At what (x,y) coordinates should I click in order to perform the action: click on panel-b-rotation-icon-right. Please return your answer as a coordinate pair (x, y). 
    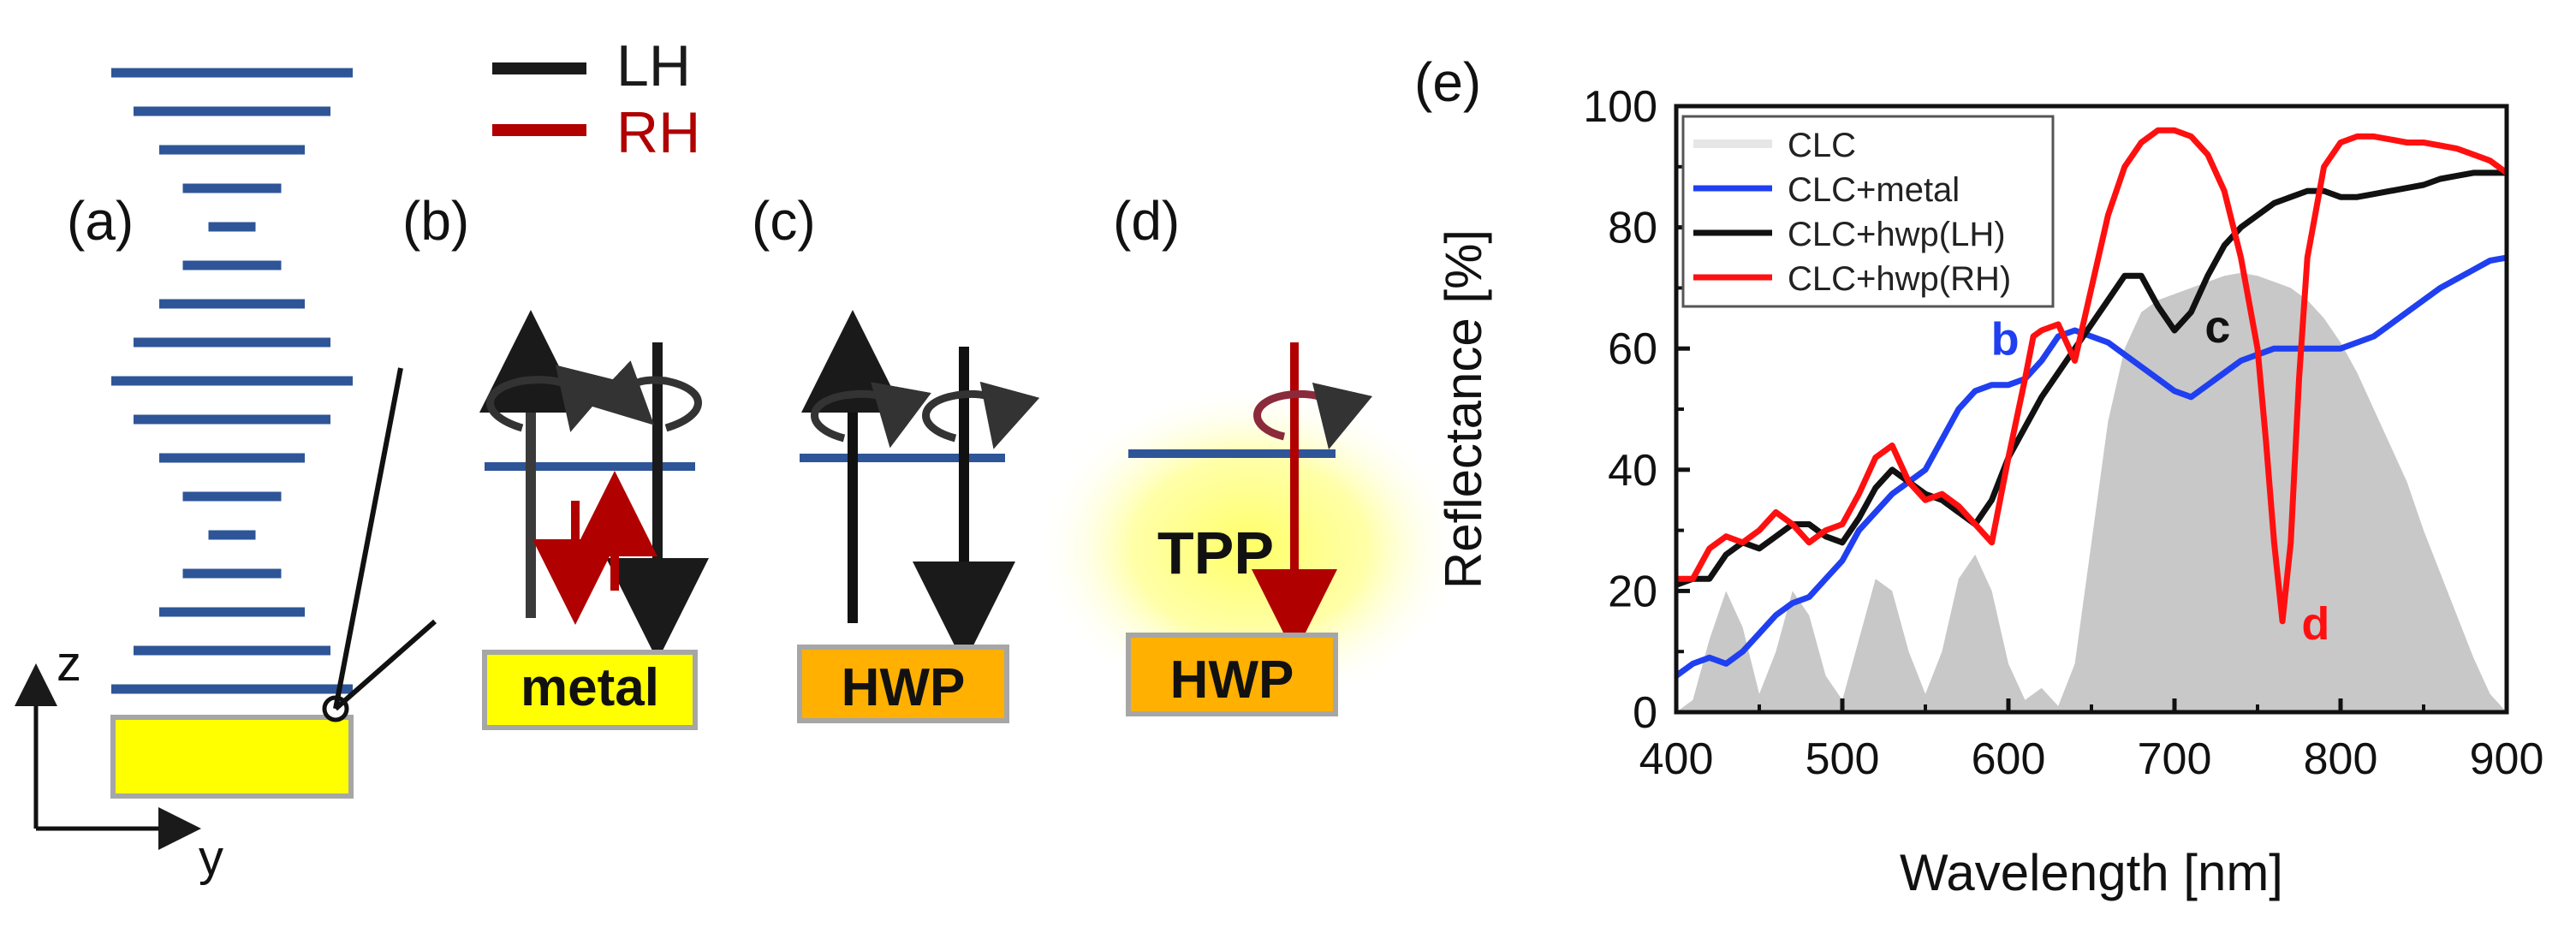
    Looking at the image, I should click on (645, 396).